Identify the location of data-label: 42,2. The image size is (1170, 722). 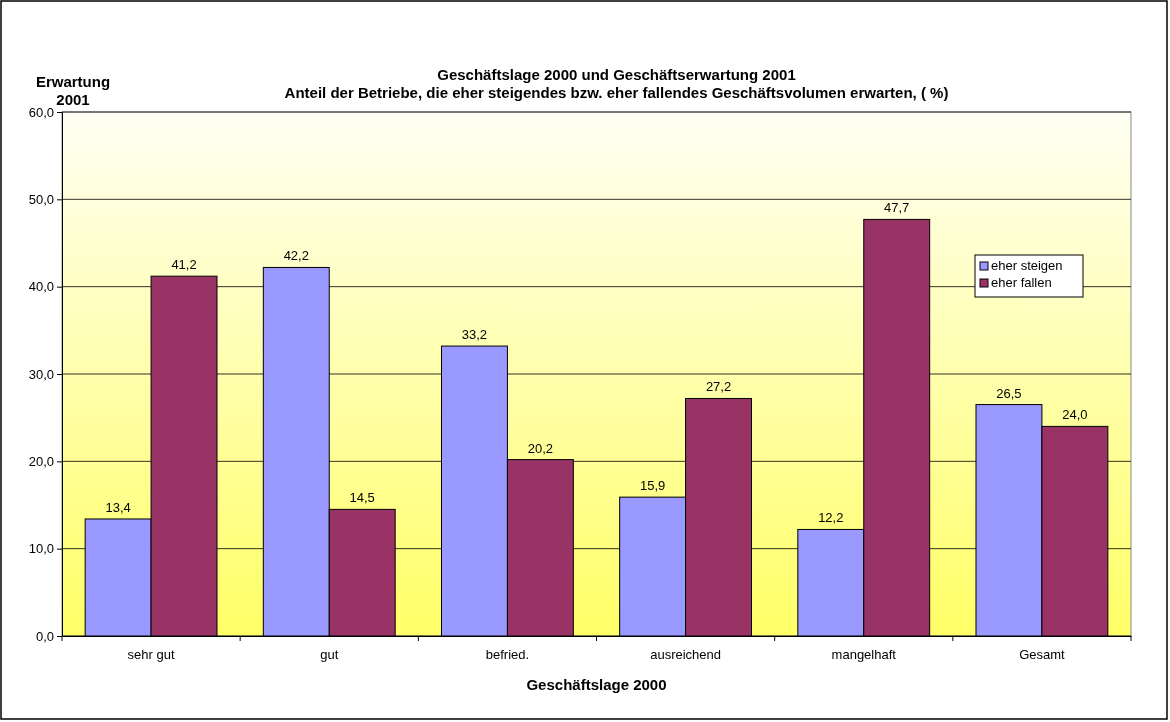
(296, 256).